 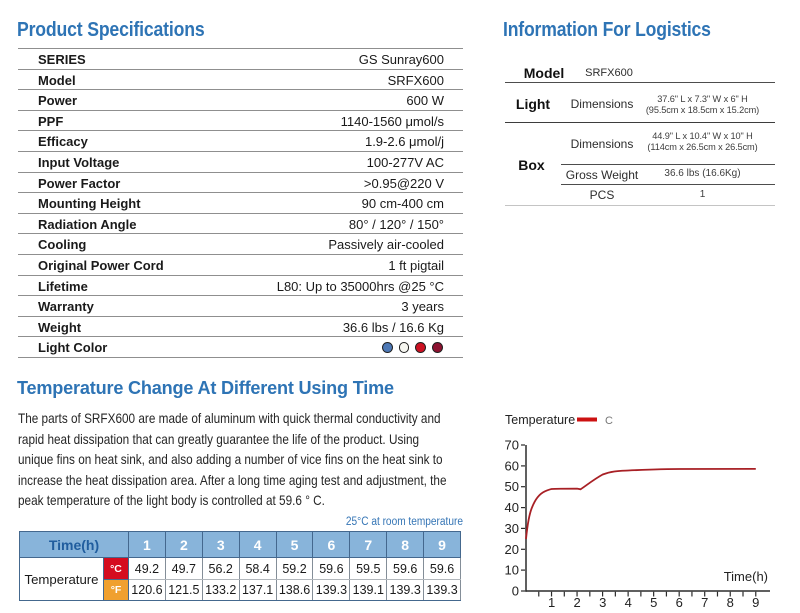 What do you see at coordinates (512, 528) in the screenshot?
I see `svg-text: 30` at bounding box center [512, 528].